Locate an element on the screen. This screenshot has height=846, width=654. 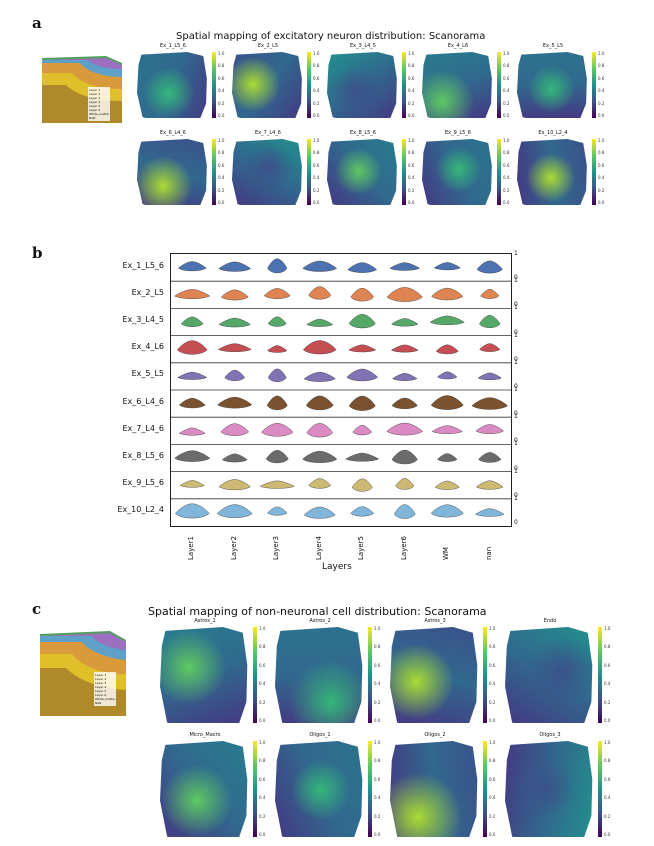
legend-entry: Layer 1 is located at coordinates (95, 90).